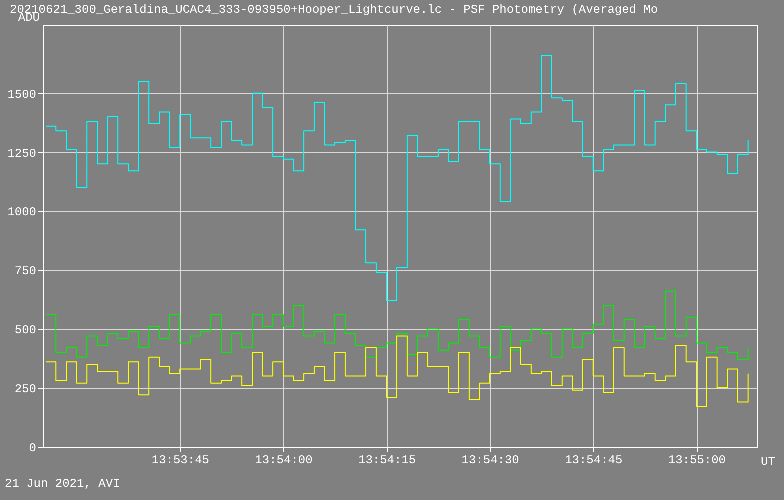  I want to click on x-tick-label: 13:55:00, so click(697, 461).